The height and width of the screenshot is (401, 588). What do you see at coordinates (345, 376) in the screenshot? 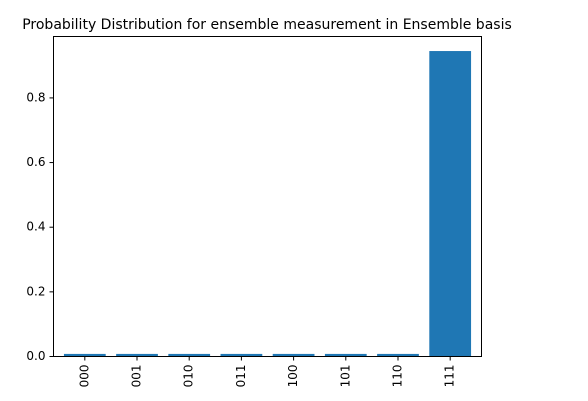
I see `x-tick-label: 101` at bounding box center [345, 376].